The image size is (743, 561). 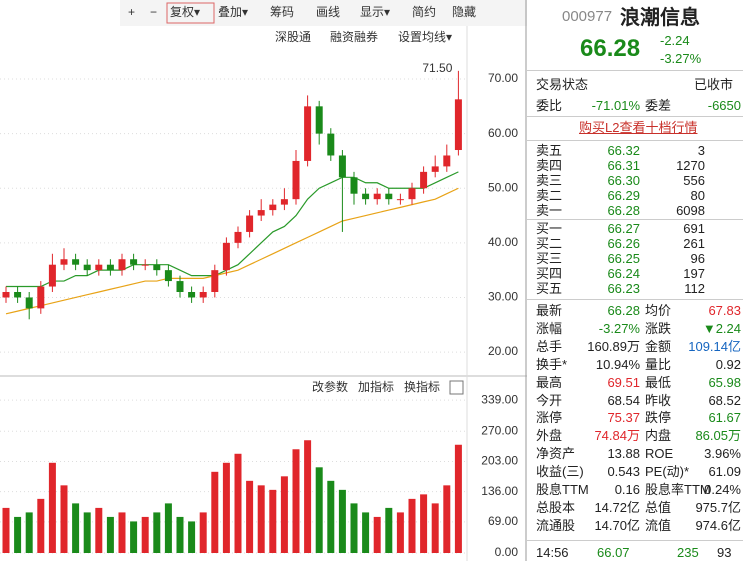 What do you see at coordinates (549, 210) in the screenshot?
I see `book-label: 卖一` at bounding box center [549, 210].